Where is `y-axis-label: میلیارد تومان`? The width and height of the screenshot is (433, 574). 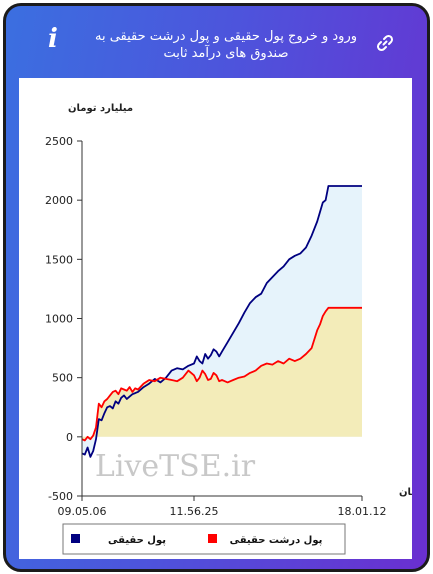 y-axis-label: میلیارد تومان is located at coordinates (100, 108).